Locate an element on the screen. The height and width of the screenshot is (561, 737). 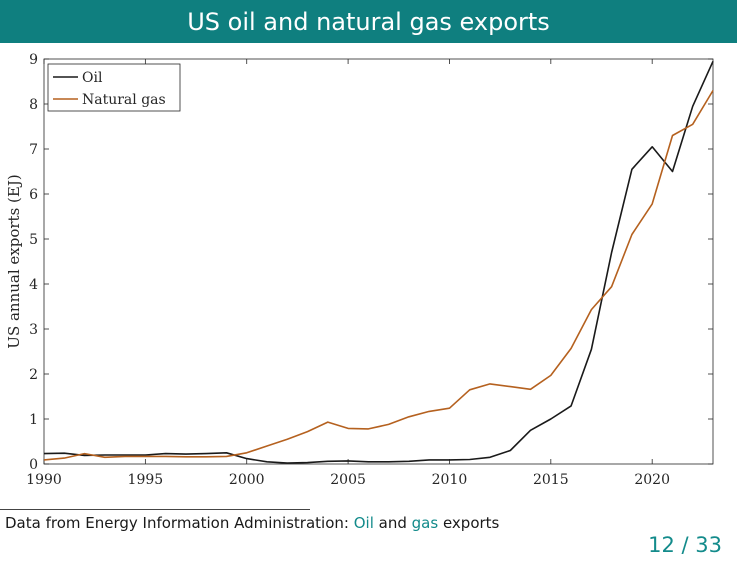
x-tick-label: 2020 is located at coordinates (652, 480).